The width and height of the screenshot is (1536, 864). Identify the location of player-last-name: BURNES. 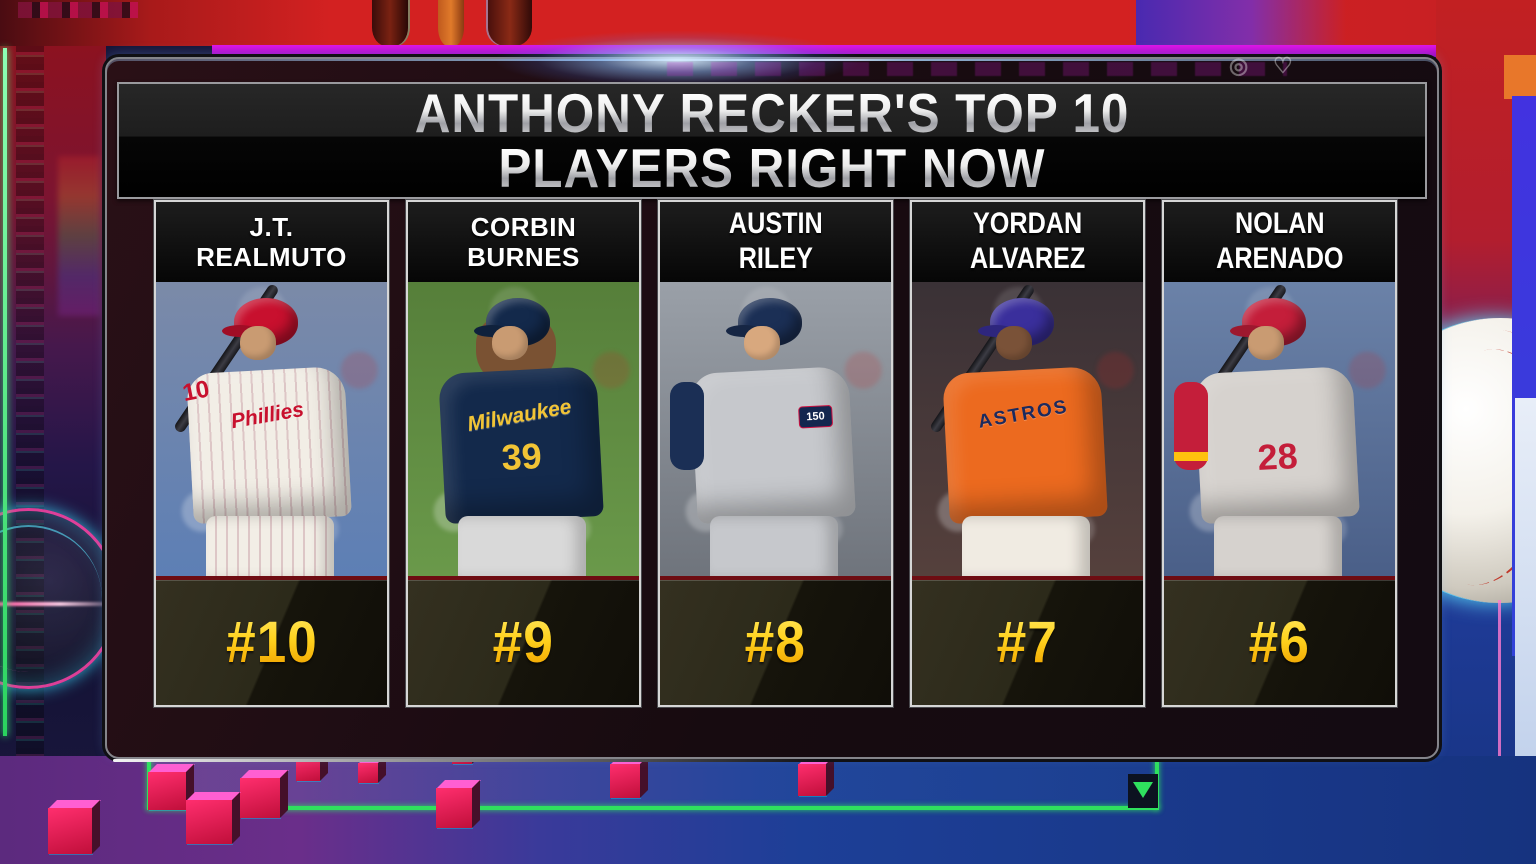
(523, 257).